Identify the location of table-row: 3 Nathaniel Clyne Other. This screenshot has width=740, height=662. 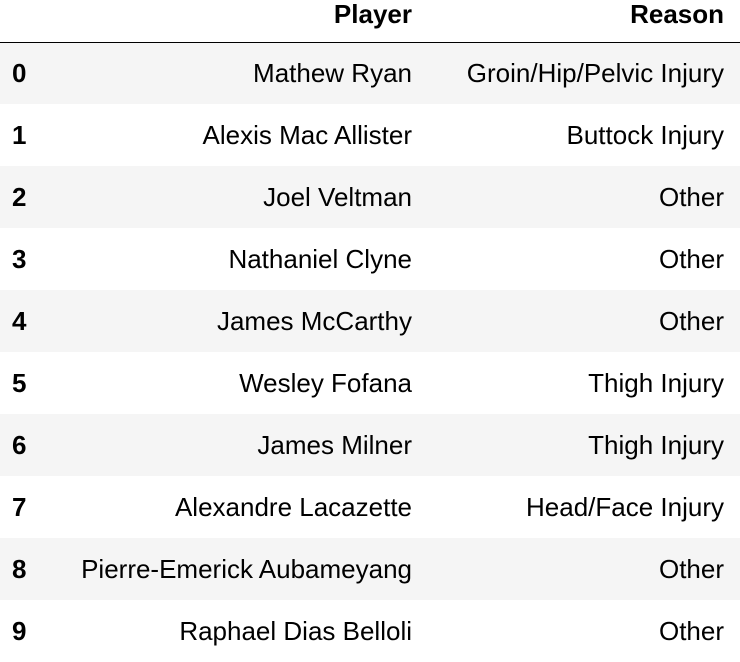
(370, 259).